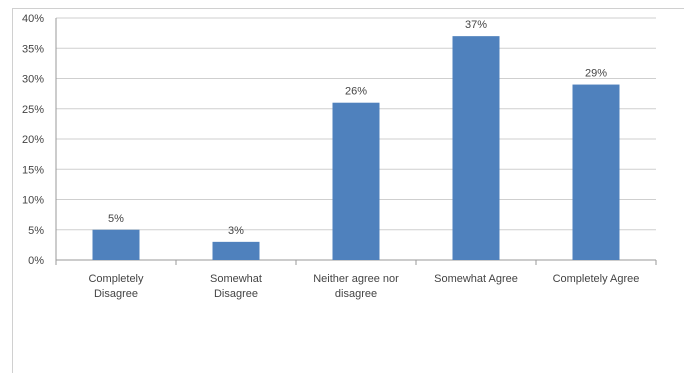  Describe the element at coordinates (116, 279) in the screenshot. I see `x-category-label-line: Completely` at that location.